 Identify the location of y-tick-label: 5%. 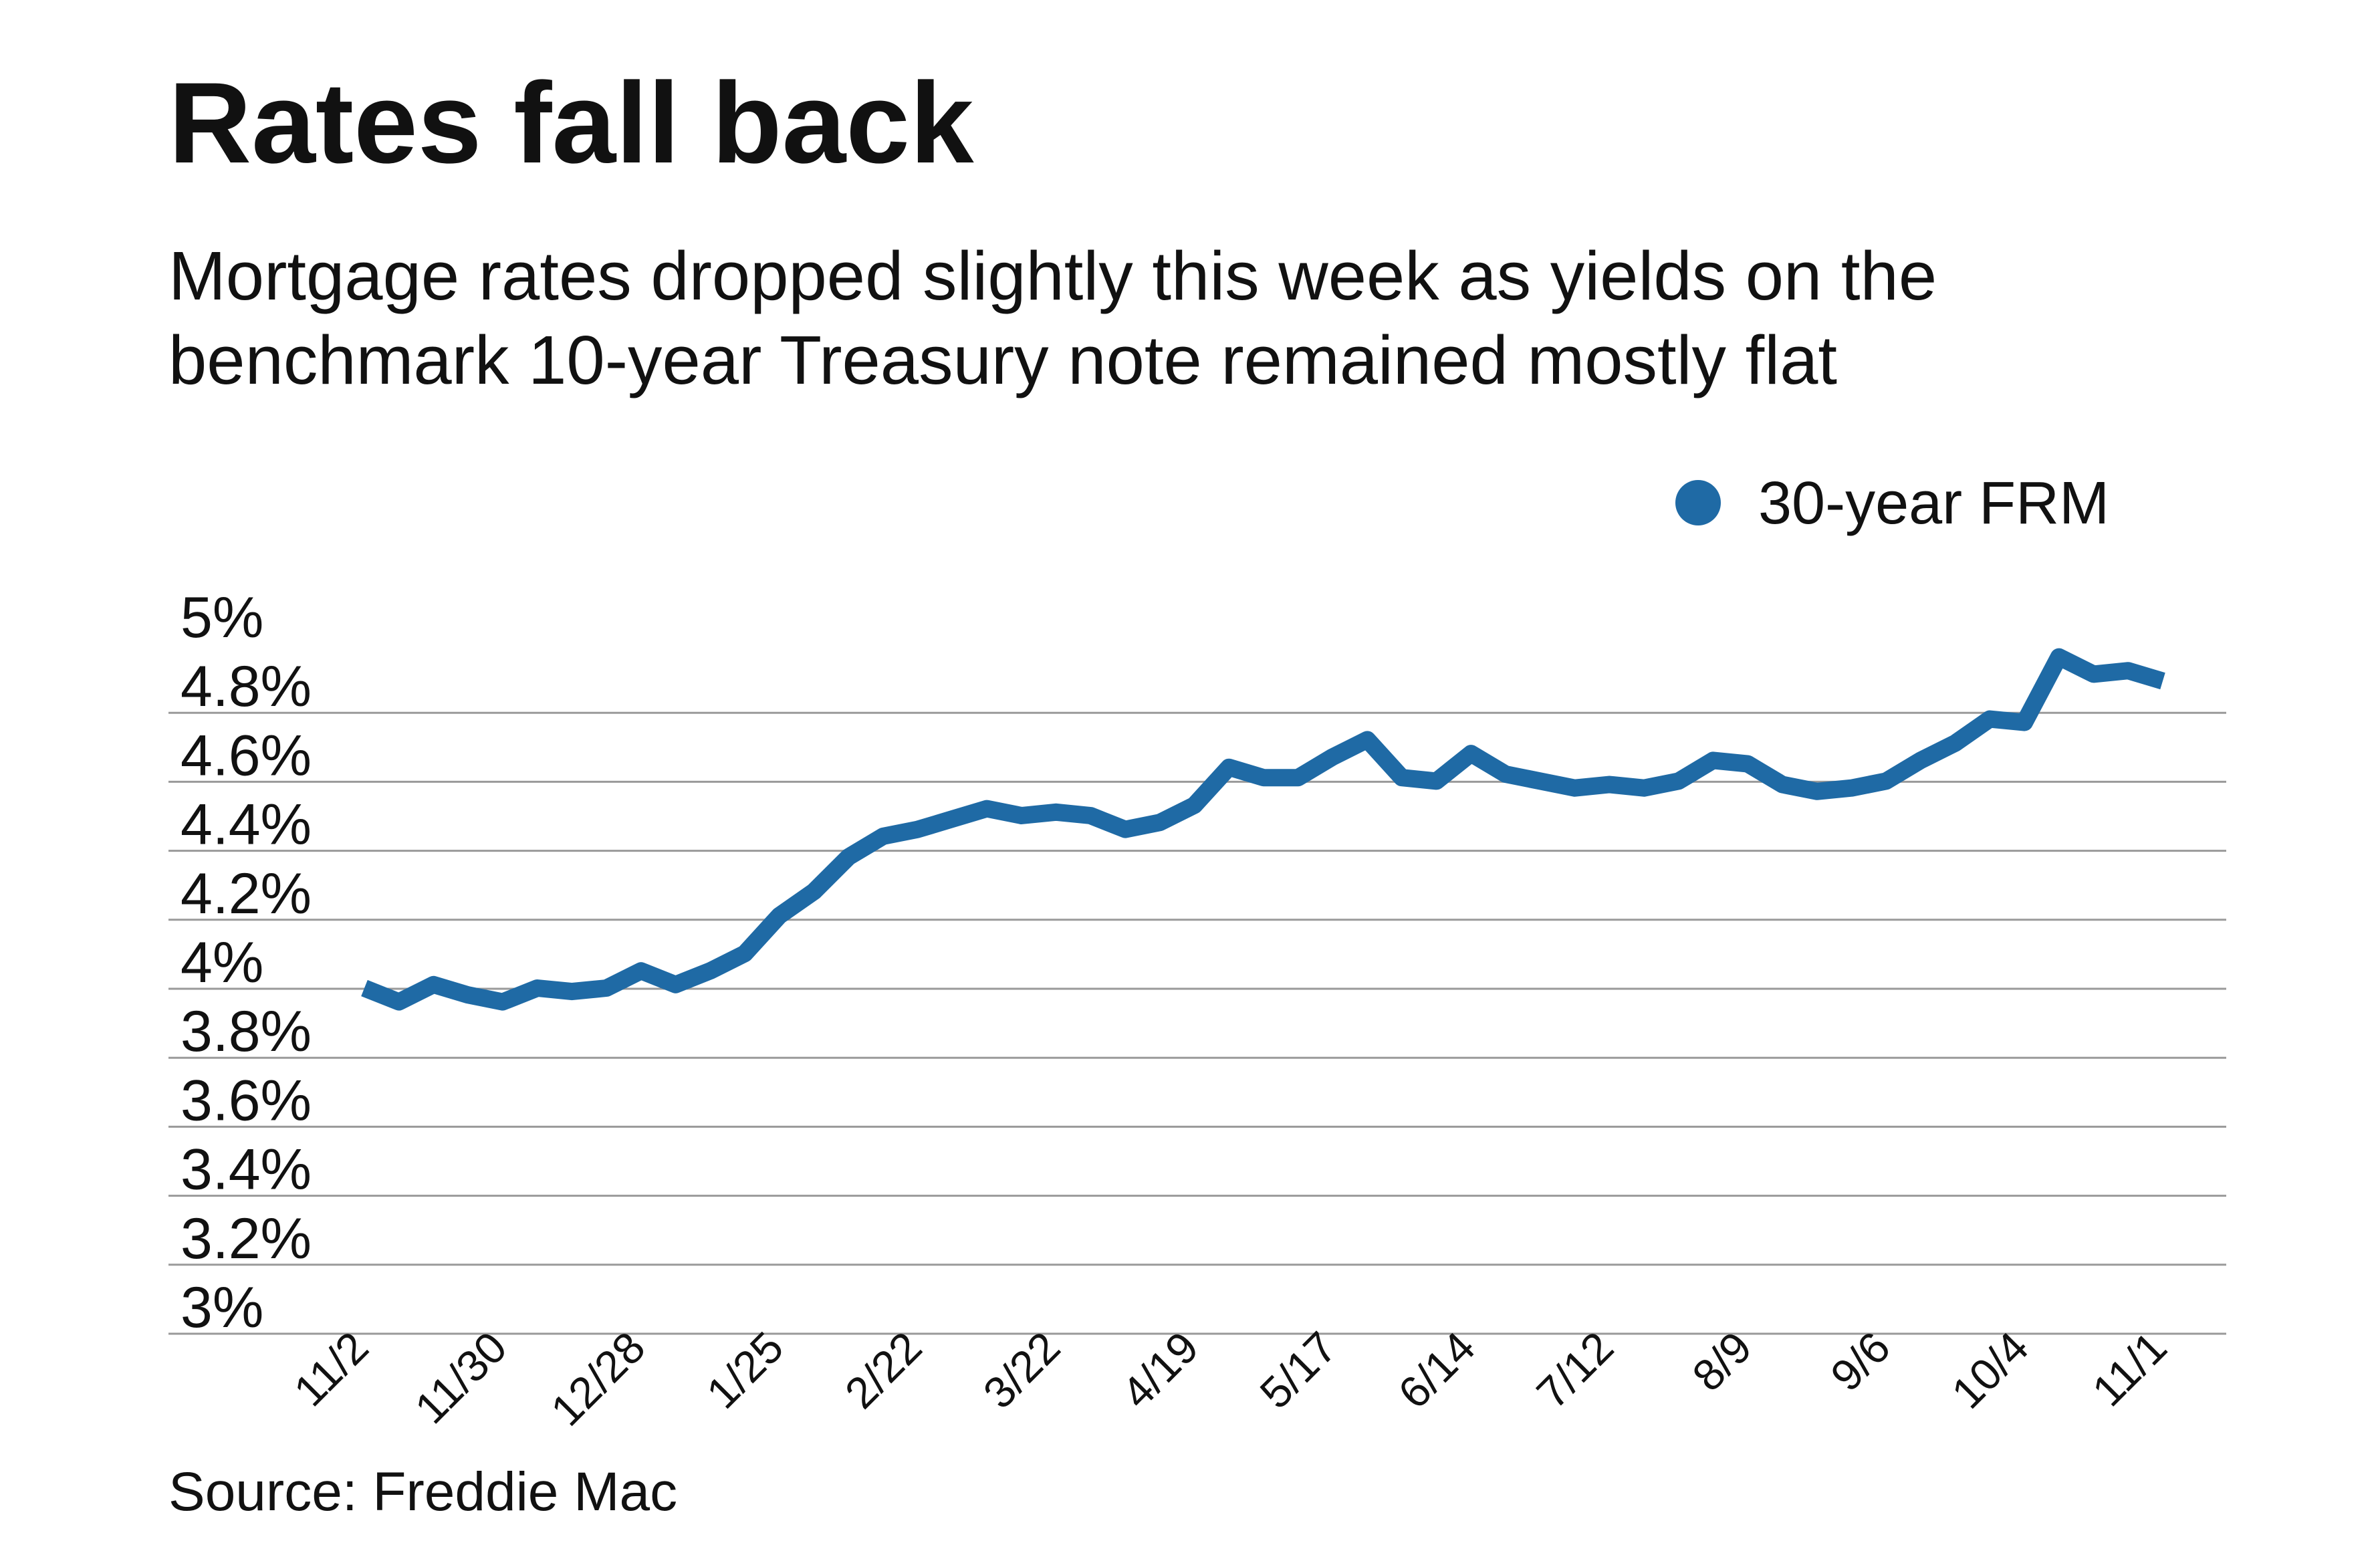
(222, 618).